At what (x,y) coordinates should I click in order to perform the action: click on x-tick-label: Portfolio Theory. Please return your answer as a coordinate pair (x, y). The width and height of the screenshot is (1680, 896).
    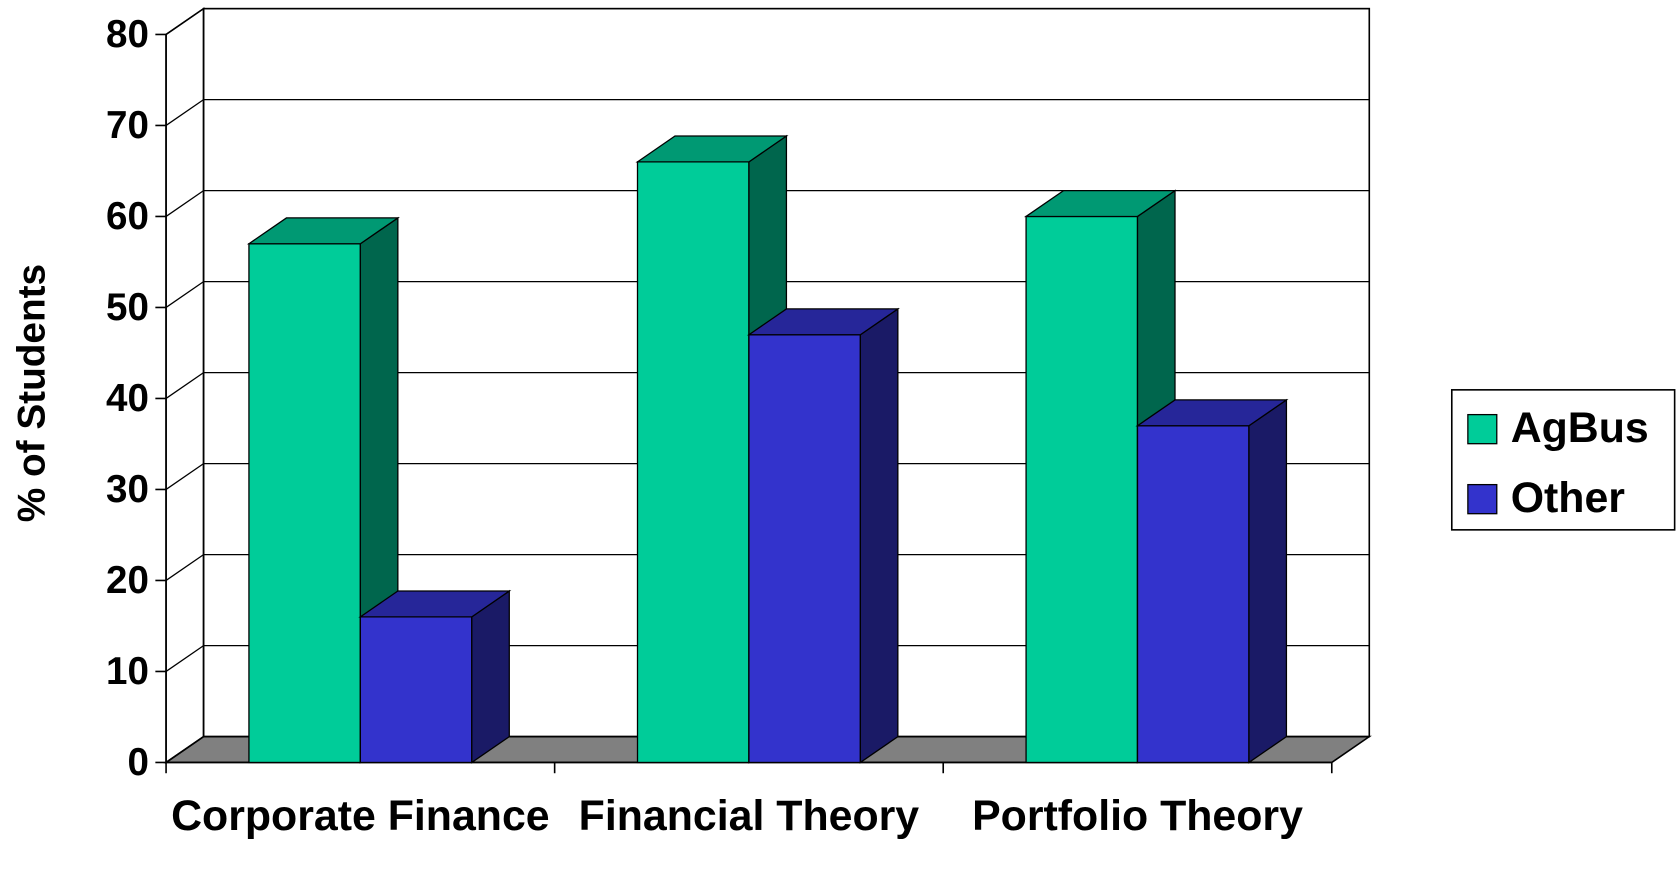
    Looking at the image, I should click on (1137, 816).